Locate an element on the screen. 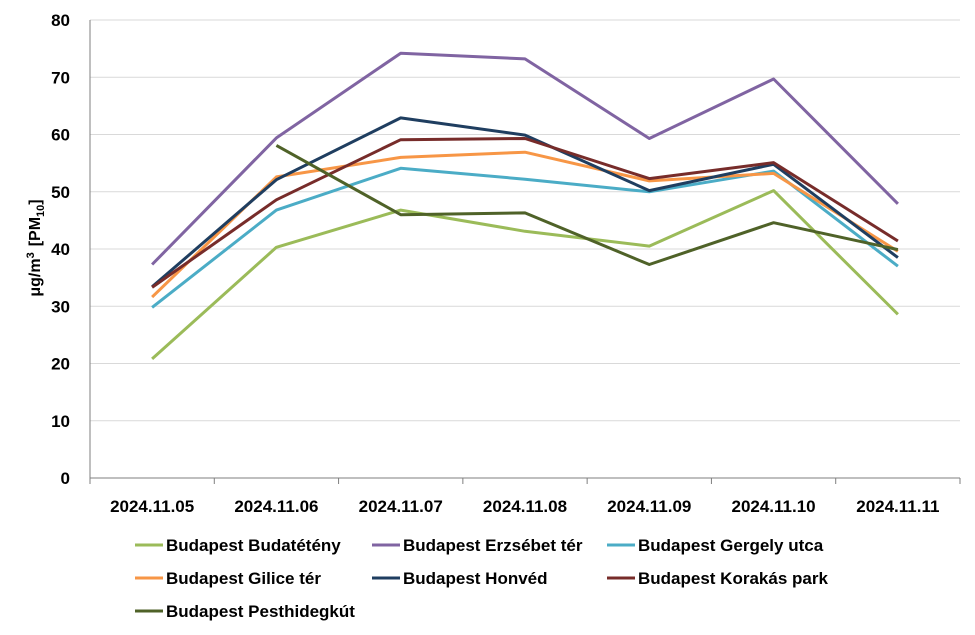 This screenshot has width=975, height=635. y-tick-labels: 0 10 20 30 40 50 60 70 80 is located at coordinates (60, 249).